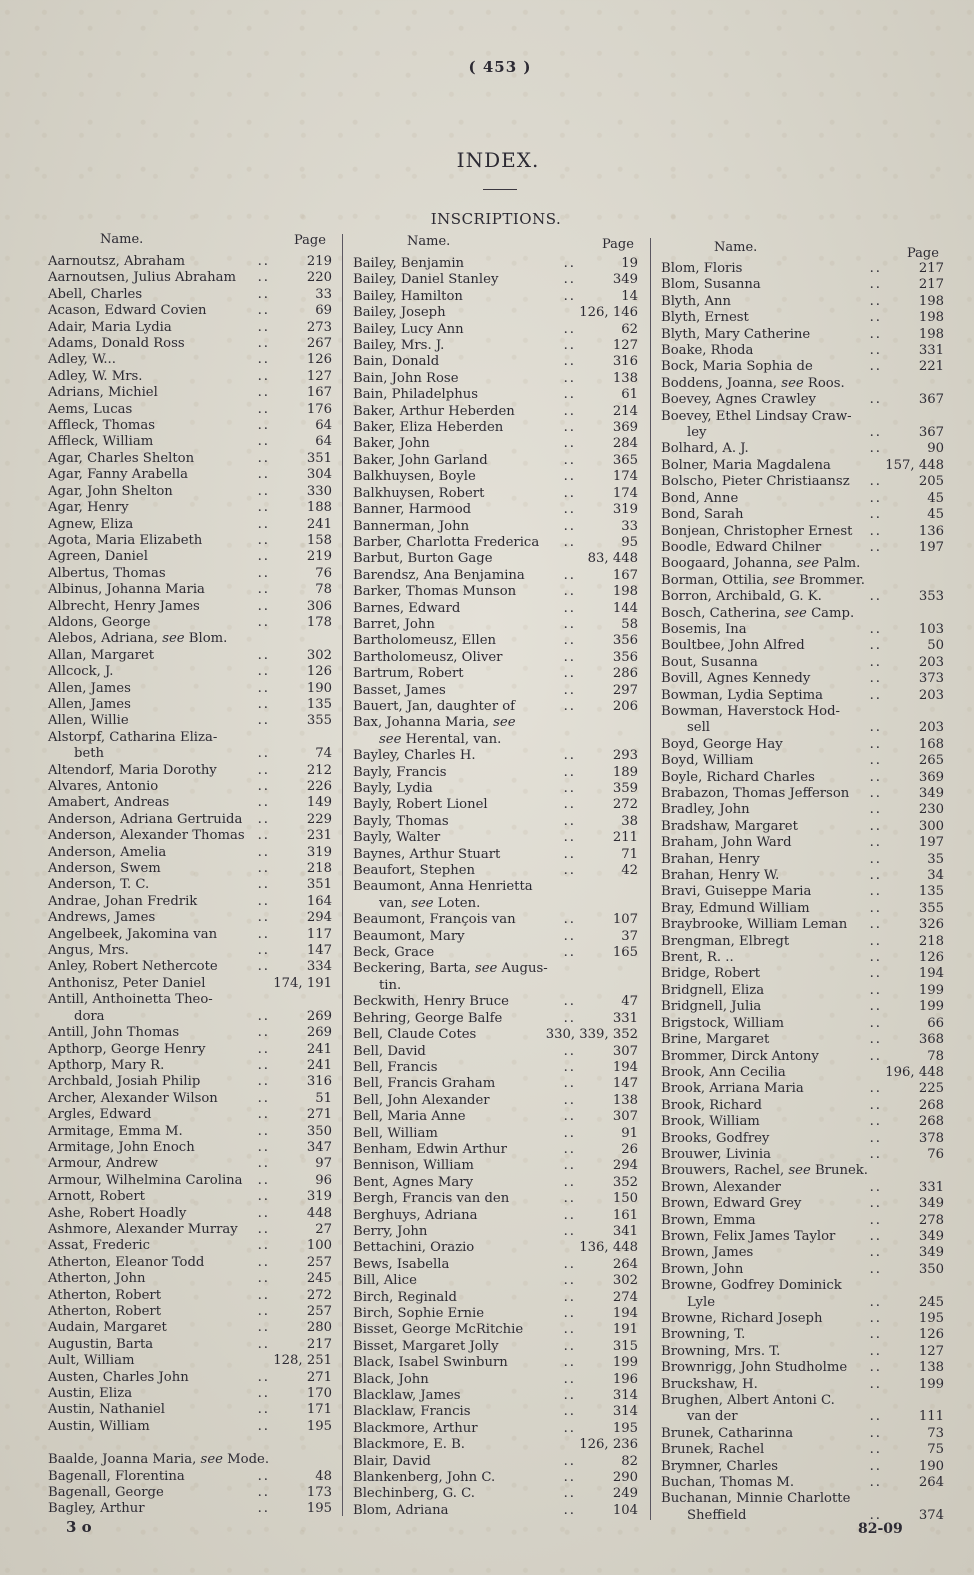  I want to click on index-entry: Bartholomeusz, Ellen 356, so click(495, 641).